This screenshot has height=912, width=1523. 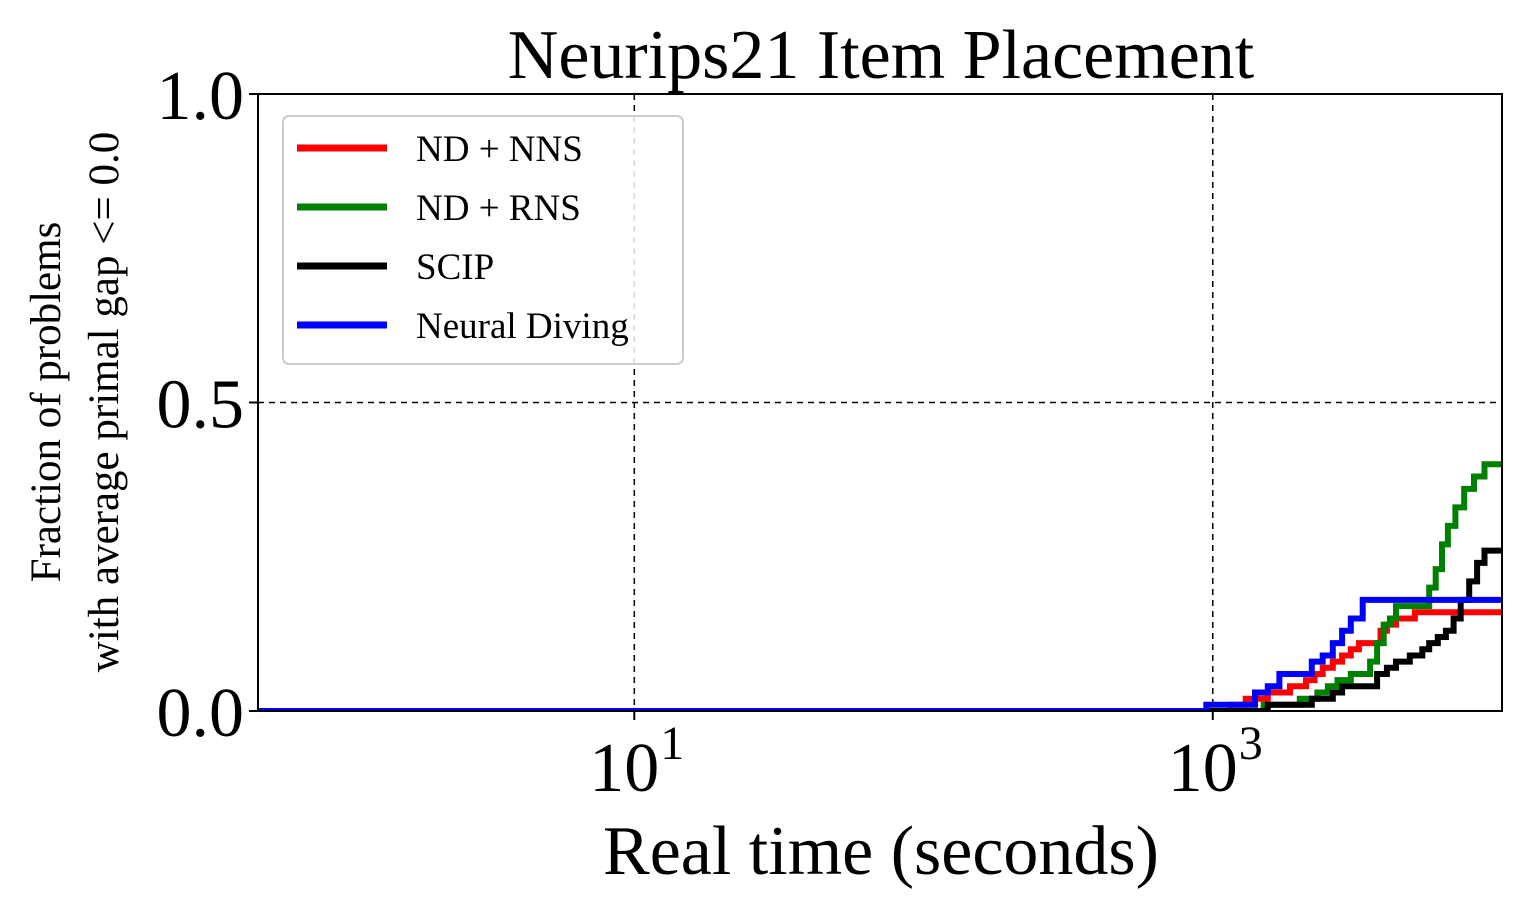 What do you see at coordinates (1203, 768) in the screenshot?
I see `x-tick-label-1: 10` at bounding box center [1203, 768].